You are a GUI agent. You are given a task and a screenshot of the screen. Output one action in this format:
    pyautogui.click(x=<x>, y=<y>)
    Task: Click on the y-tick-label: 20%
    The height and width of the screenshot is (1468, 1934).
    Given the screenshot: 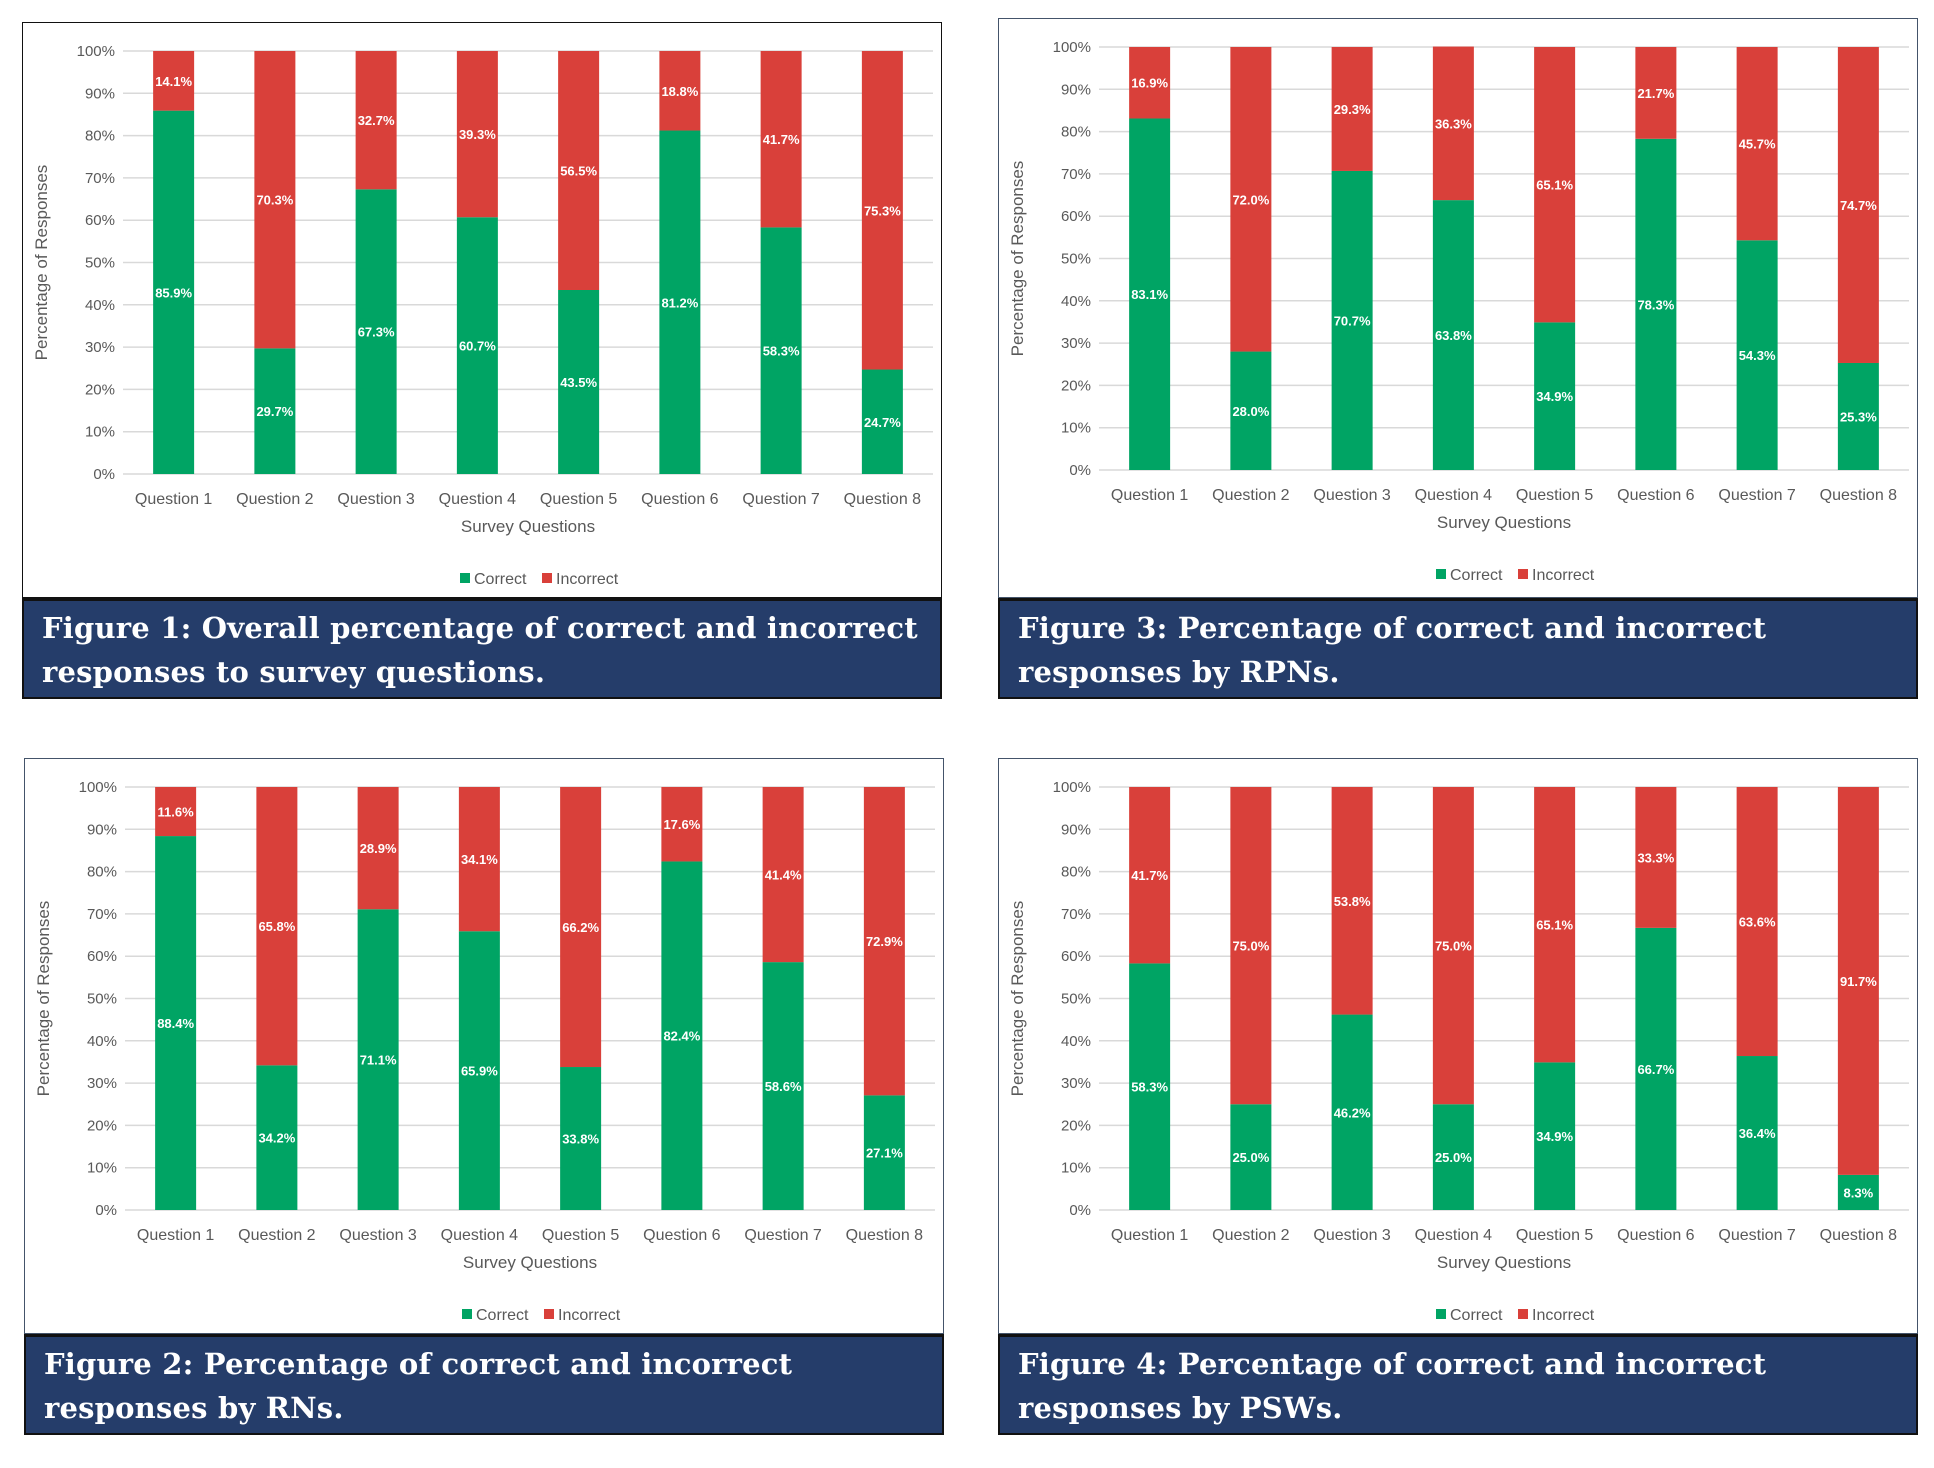 What is the action you would take?
    pyautogui.click(x=1076, y=1125)
    